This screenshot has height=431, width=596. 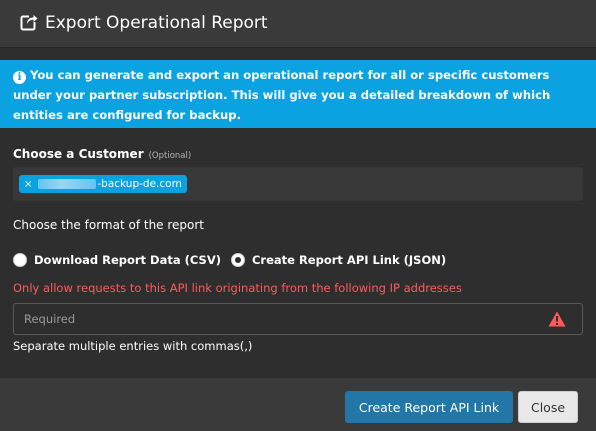 I want to click on ip-hint-text: Separate multiple entries with commas(,), so click(x=133, y=346).